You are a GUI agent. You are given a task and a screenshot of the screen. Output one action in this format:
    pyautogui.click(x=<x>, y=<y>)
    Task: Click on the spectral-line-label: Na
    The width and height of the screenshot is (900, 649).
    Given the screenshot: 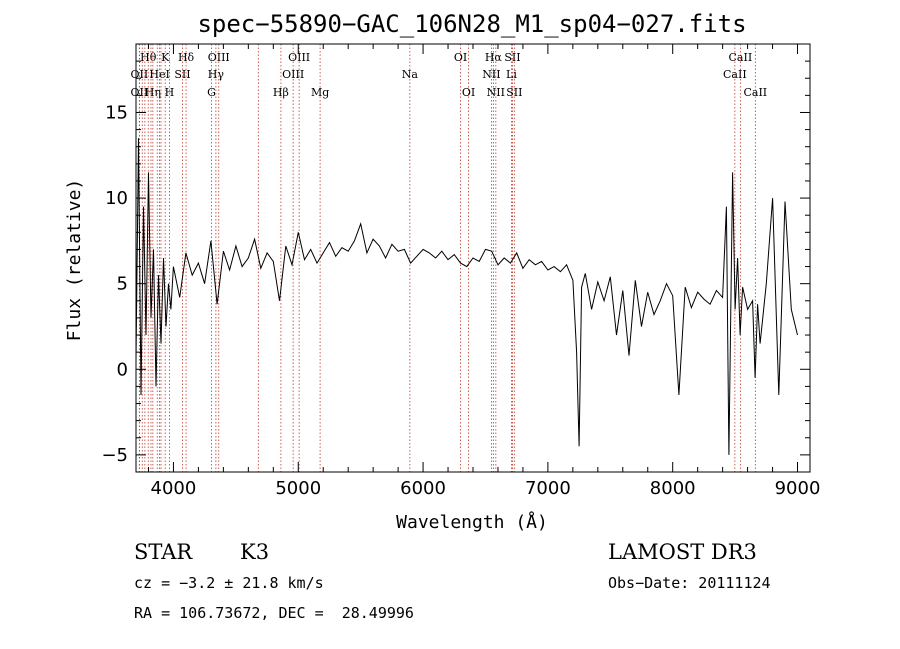 What is the action you would take?
    pyautogui.click(x=410, y=74)
    